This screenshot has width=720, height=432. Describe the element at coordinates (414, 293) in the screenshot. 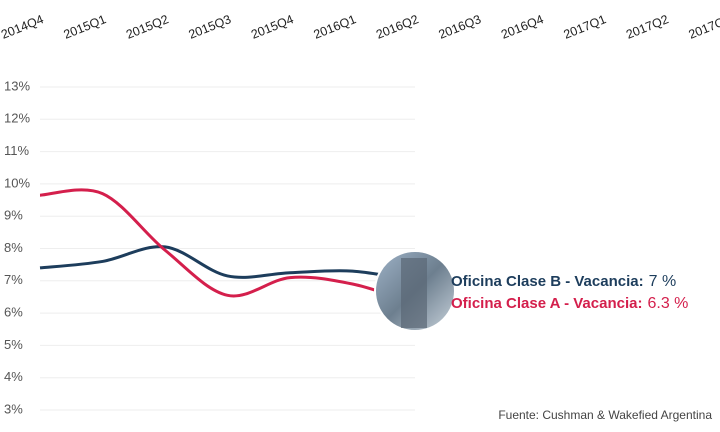

I see `photo-building` at that location.